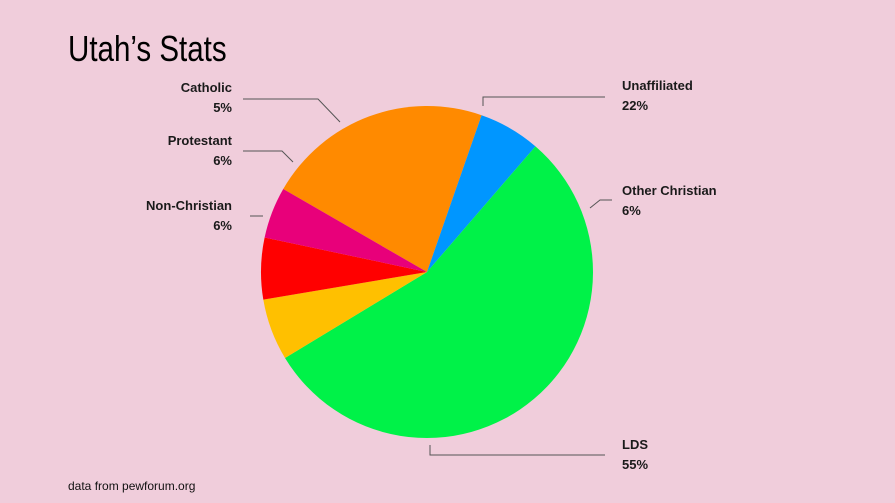 The width and height of the screenshot is (895, 503). Describe the element at coordinates (292, 110) in the screenshot. I see `leader-line-catholic` at that location.